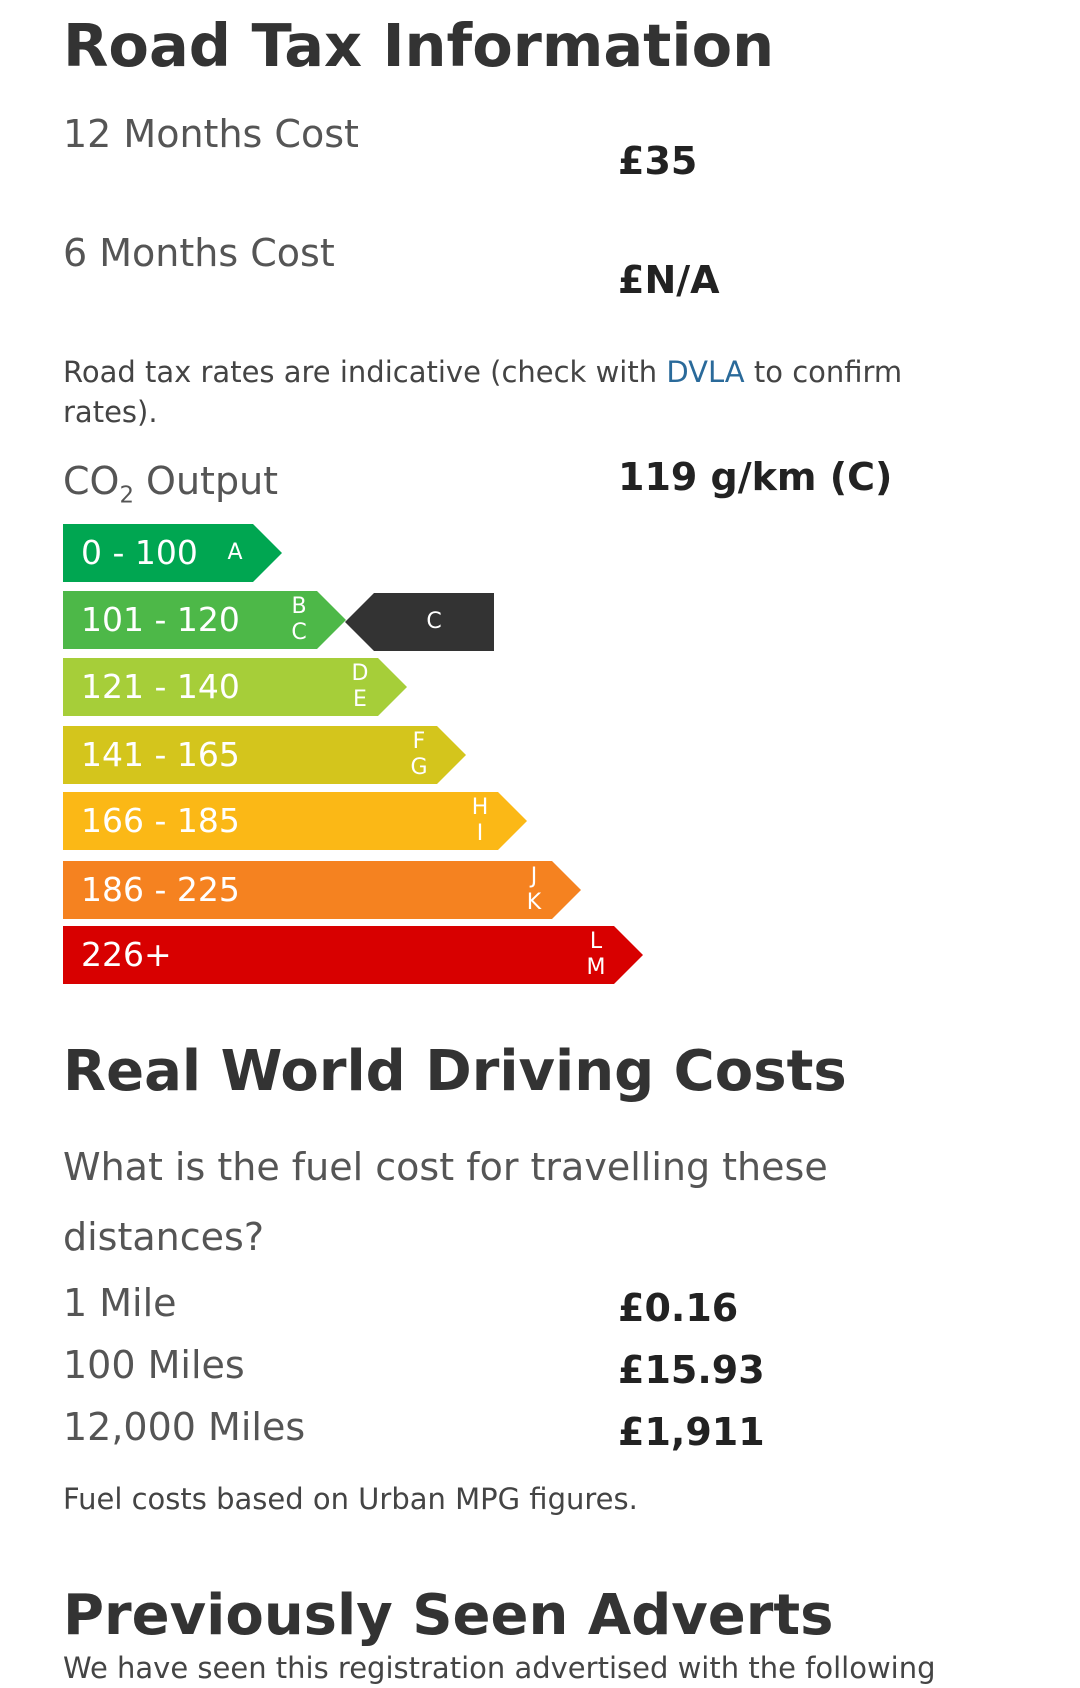  Describe the element at coordinates (359, 622) in the screenshot. I see `current-band-pointer-icon` at that location.